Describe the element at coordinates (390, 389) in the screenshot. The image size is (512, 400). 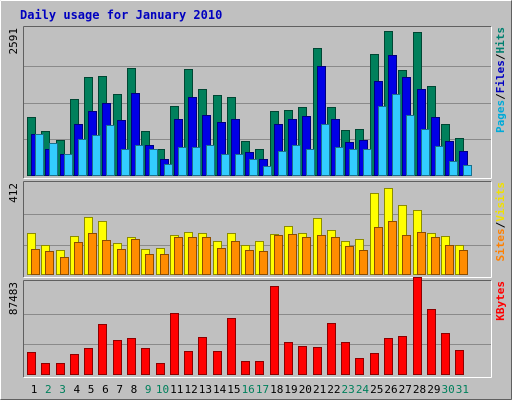
I see `x-tick-label-day-26: 26` at that location.